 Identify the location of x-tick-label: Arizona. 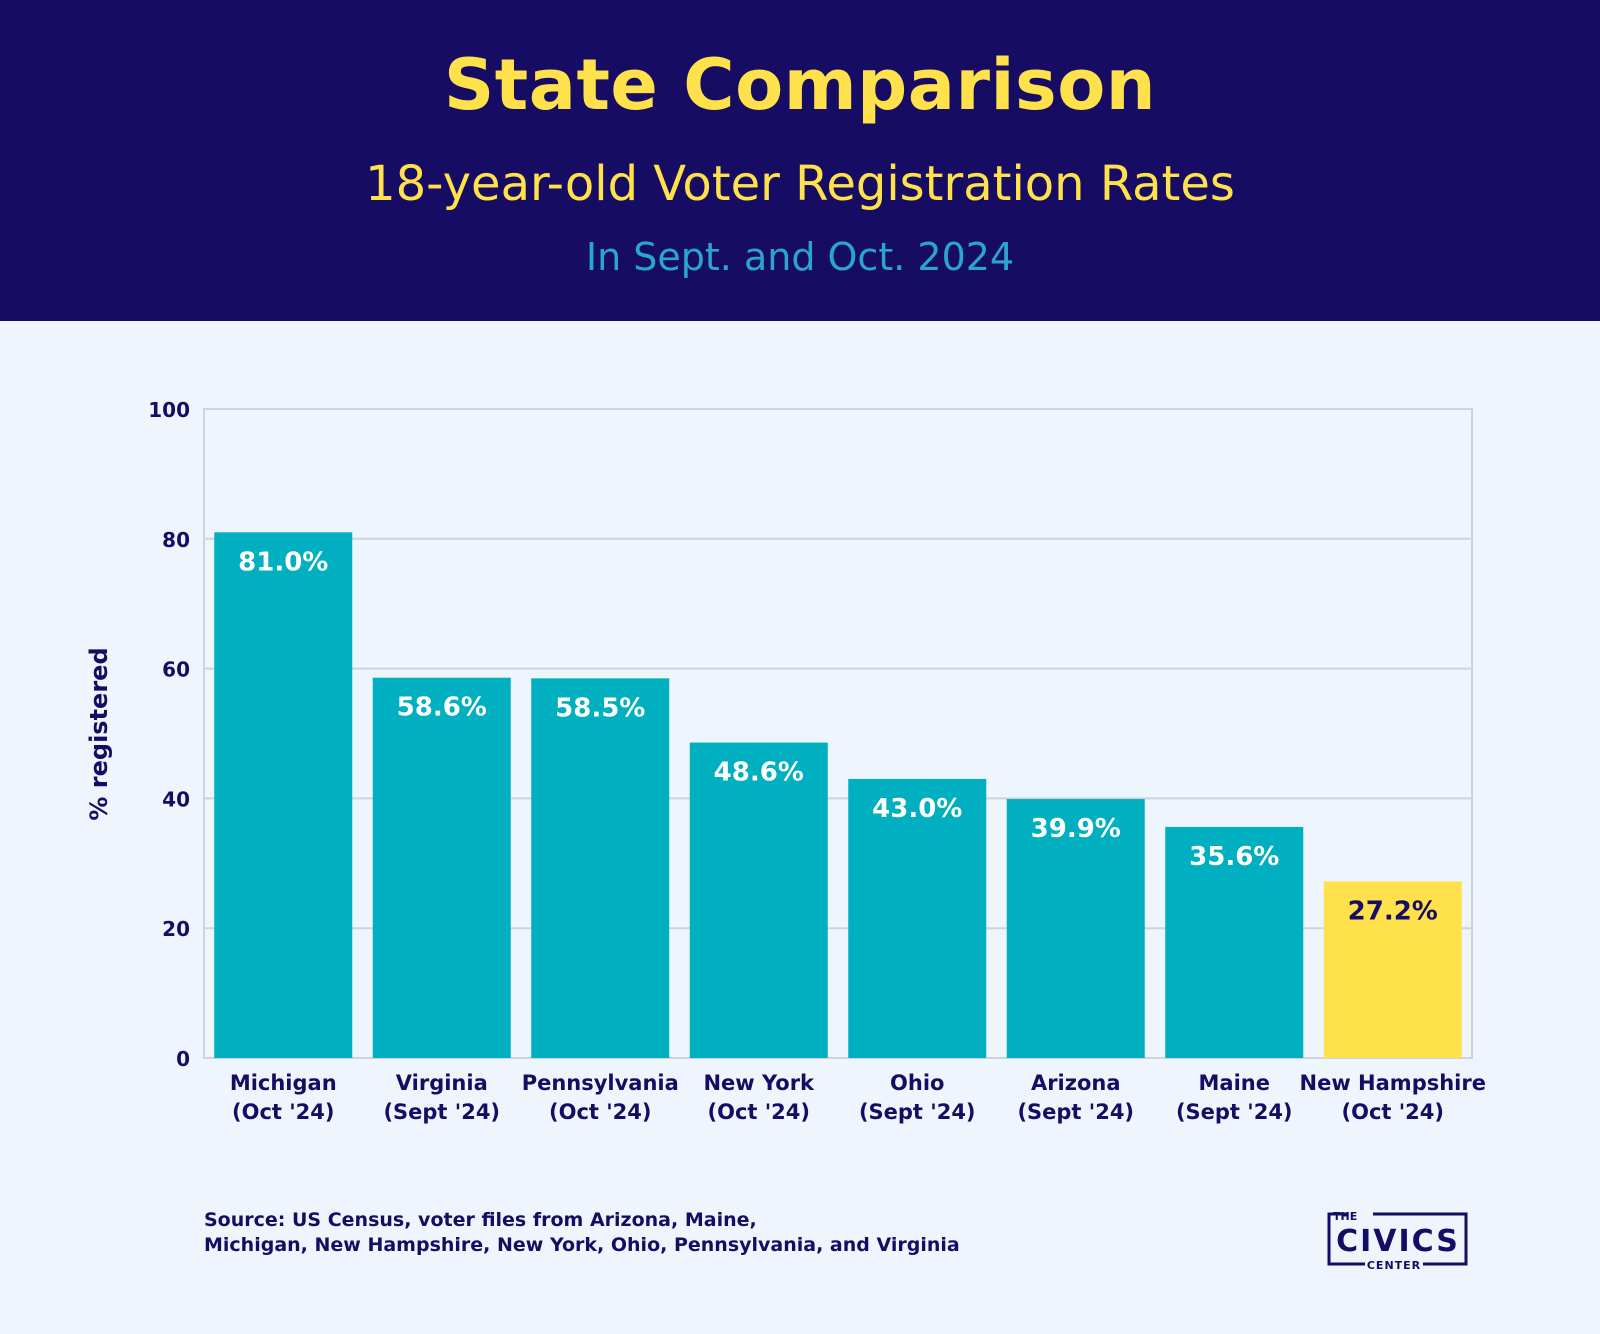
(1076, 1083).